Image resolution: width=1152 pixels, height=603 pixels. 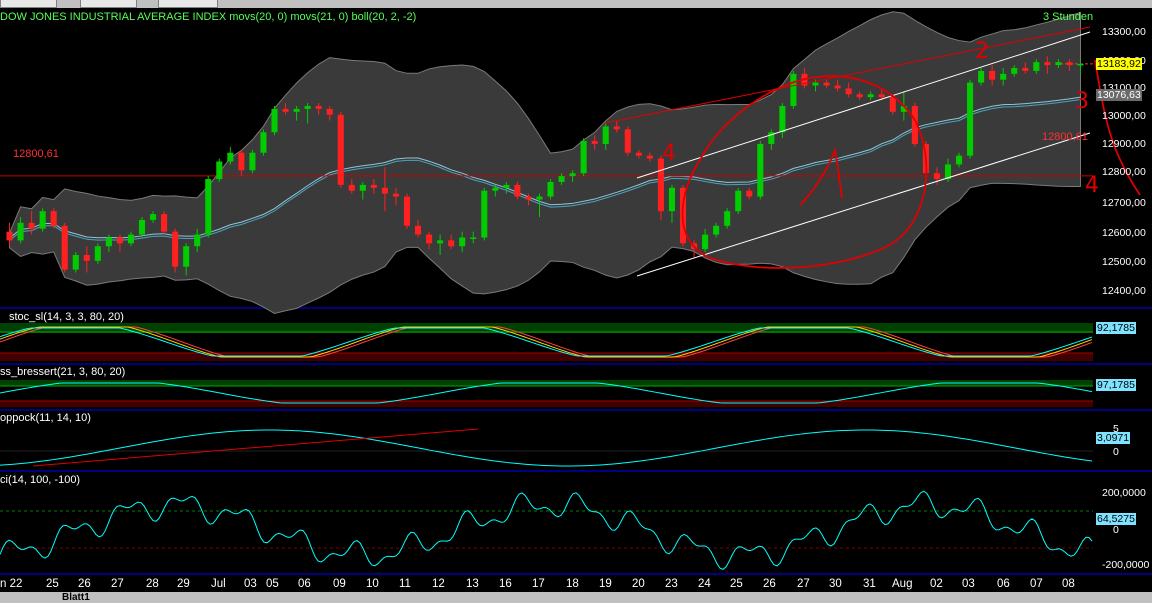 What do you see at coordinates (1124, 493) in the screenshot?
I see `cci-ytick: 200,0000` at bounding box center [1124, 493].